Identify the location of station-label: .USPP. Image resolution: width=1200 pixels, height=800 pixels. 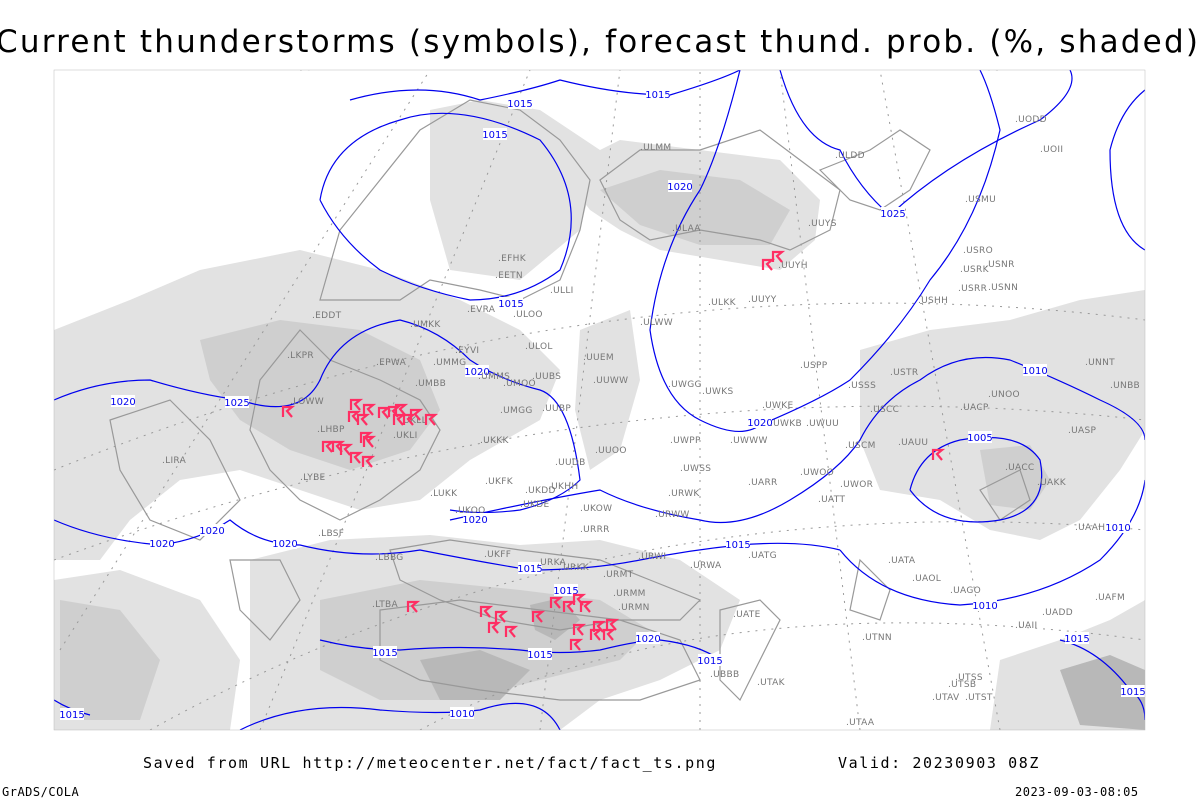
(814, 366).